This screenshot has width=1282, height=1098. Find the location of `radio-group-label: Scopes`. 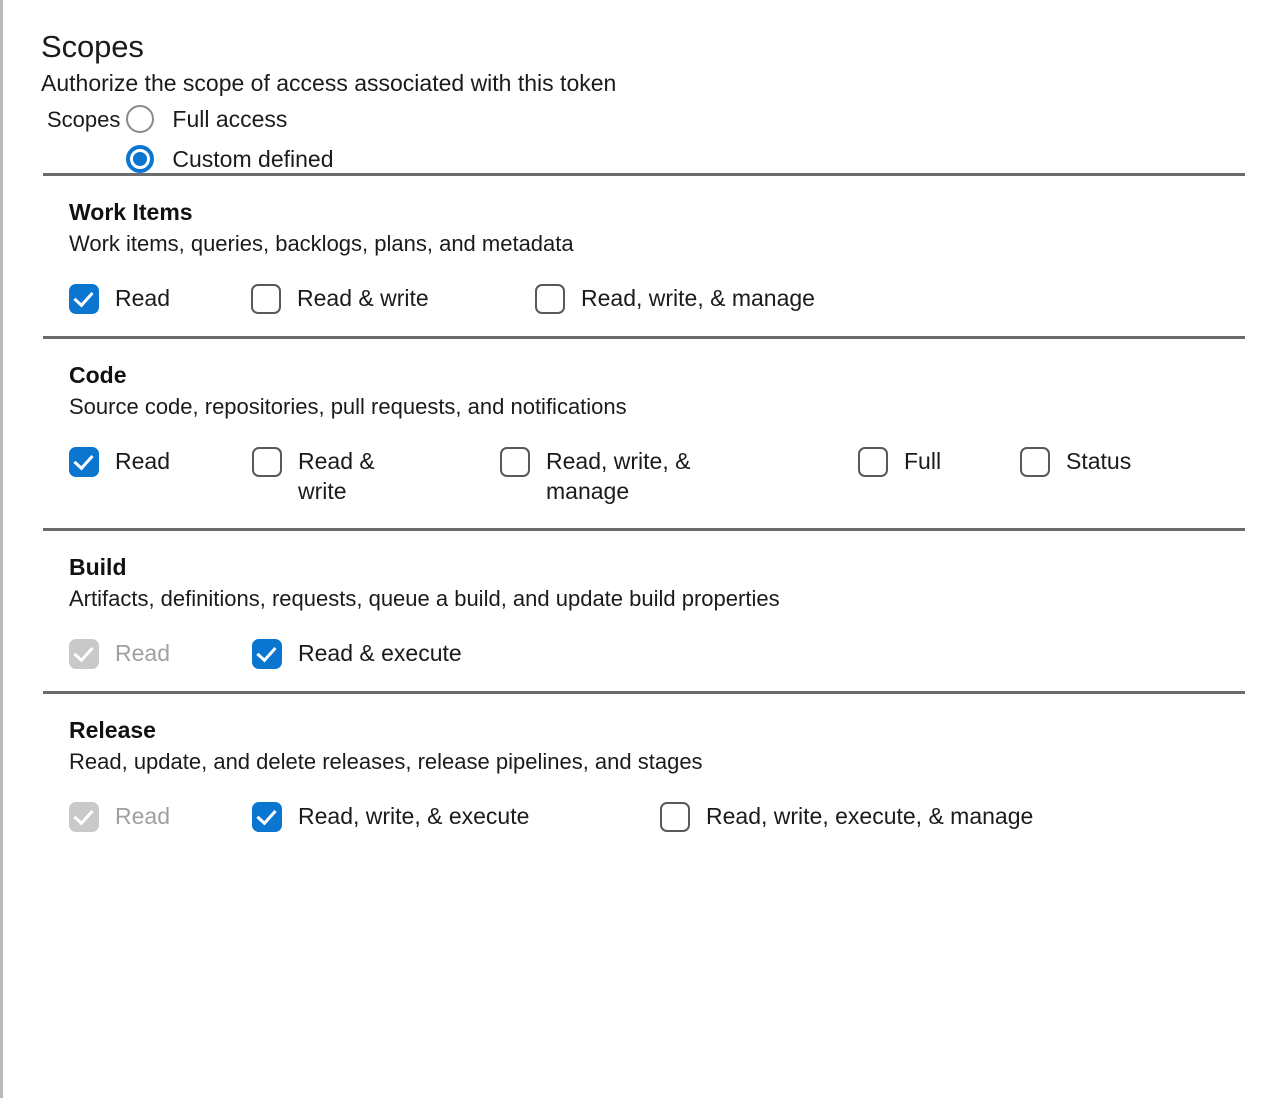

radio-group-label: Scopes is located at coordinates (84, 119).